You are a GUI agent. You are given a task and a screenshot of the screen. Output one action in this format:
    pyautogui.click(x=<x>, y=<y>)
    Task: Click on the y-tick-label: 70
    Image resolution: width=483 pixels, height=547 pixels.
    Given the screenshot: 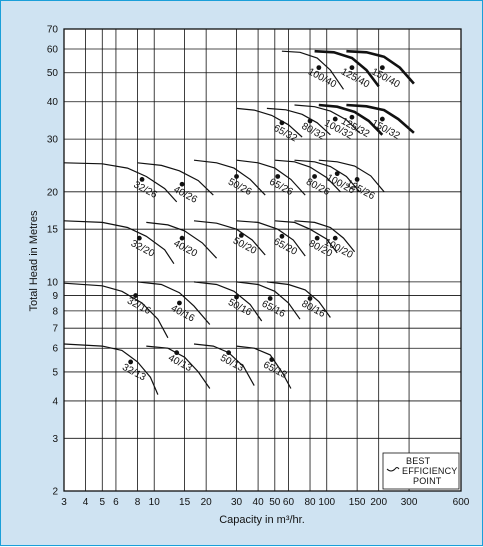 What is the action you would take?
    pyautogui.click(x=53, y=30)
    